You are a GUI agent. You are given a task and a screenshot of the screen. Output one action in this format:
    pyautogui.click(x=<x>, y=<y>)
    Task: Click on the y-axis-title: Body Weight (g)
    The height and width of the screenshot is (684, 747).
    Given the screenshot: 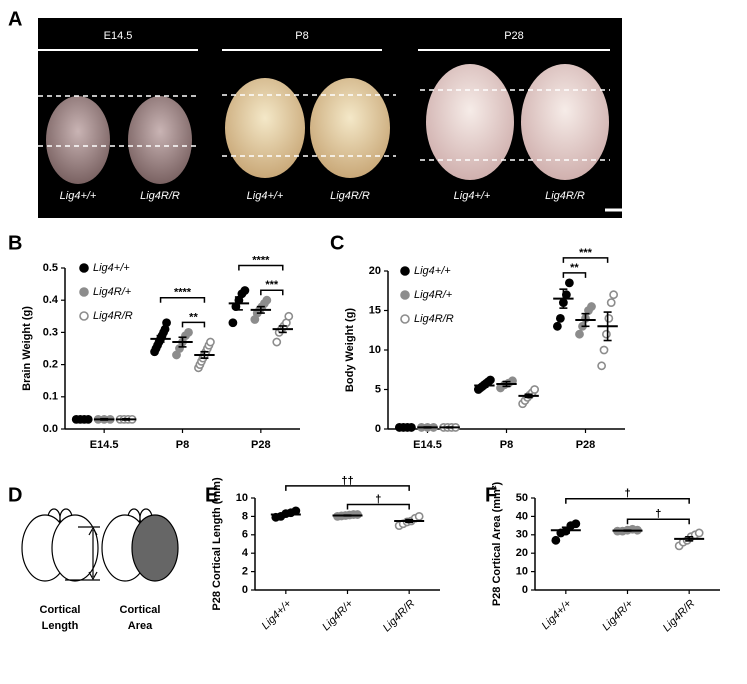 What is the action you would take?
    pyautogui.click(x=350, y=350)
    